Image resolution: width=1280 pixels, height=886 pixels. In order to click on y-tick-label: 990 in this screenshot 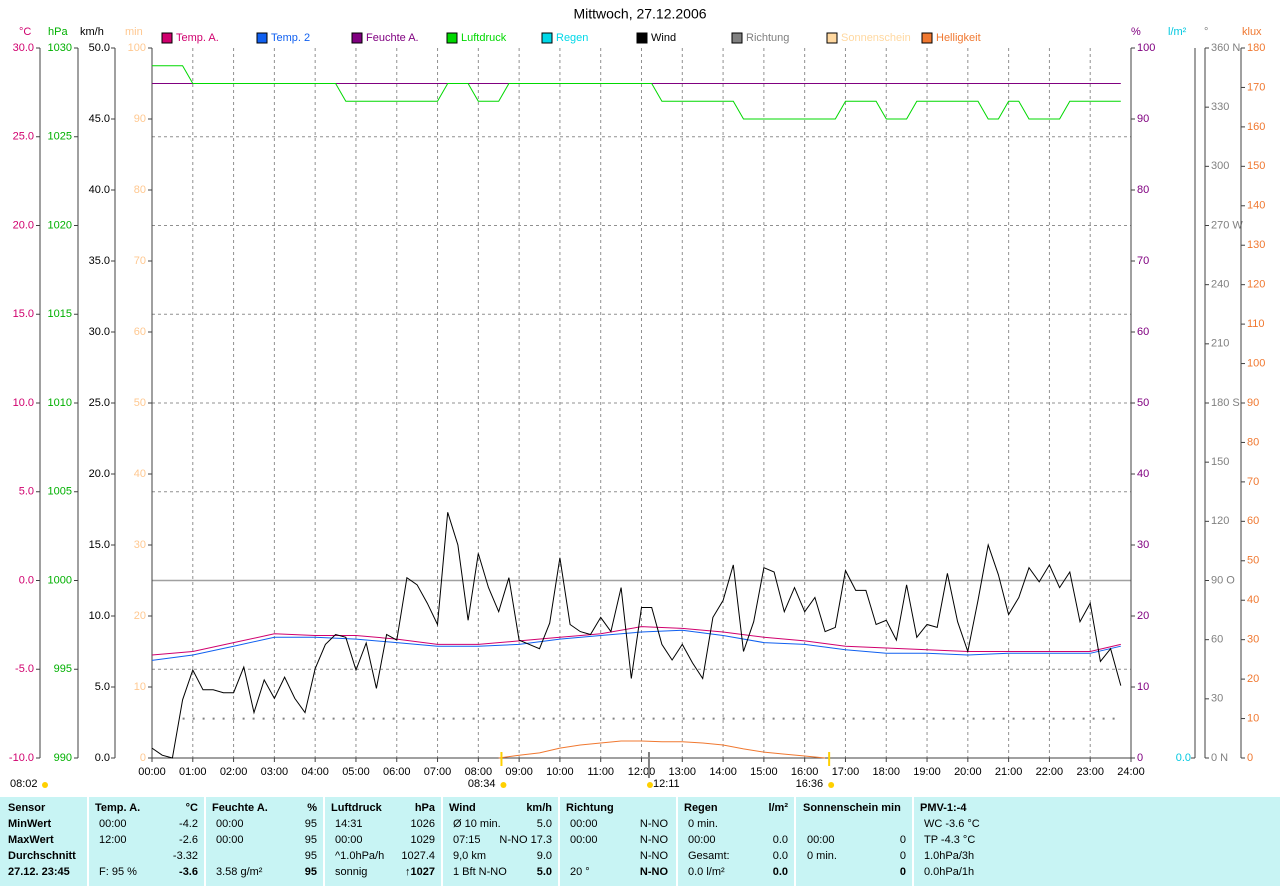, I will do `click(63, 758)`.